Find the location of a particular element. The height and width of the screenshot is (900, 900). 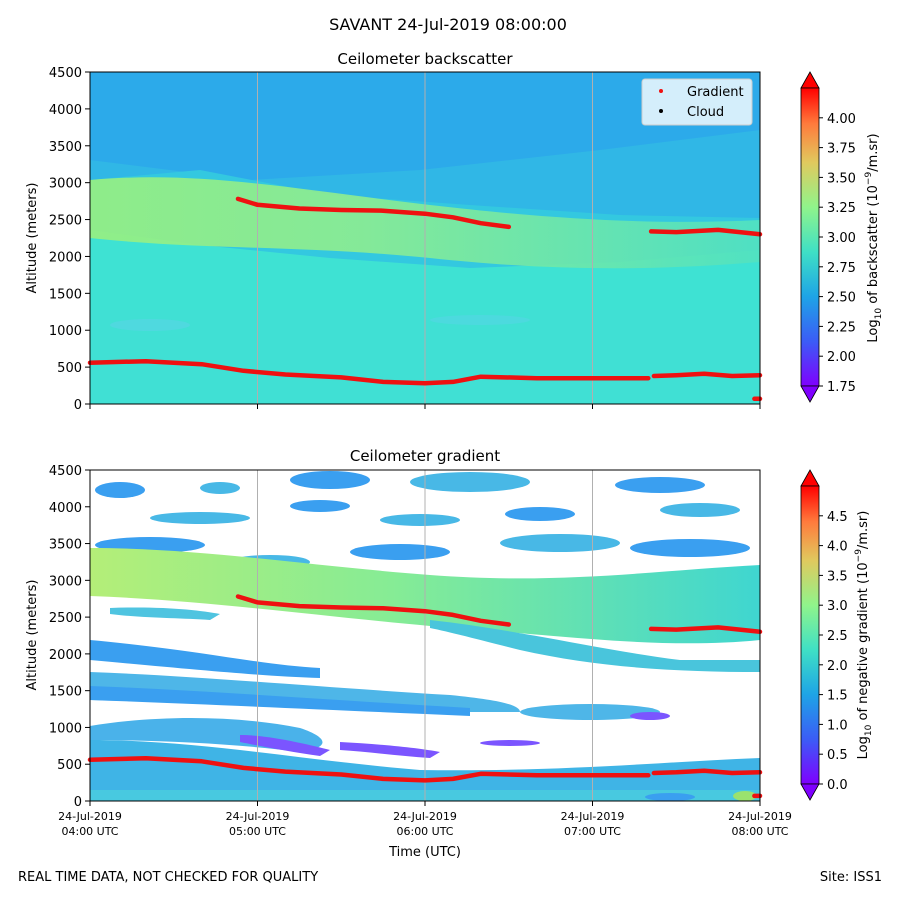

footer-disclaimer: REAL TIME DATA, NOT CHECKED FOR QUALITY is located at coordinates (168, 877).